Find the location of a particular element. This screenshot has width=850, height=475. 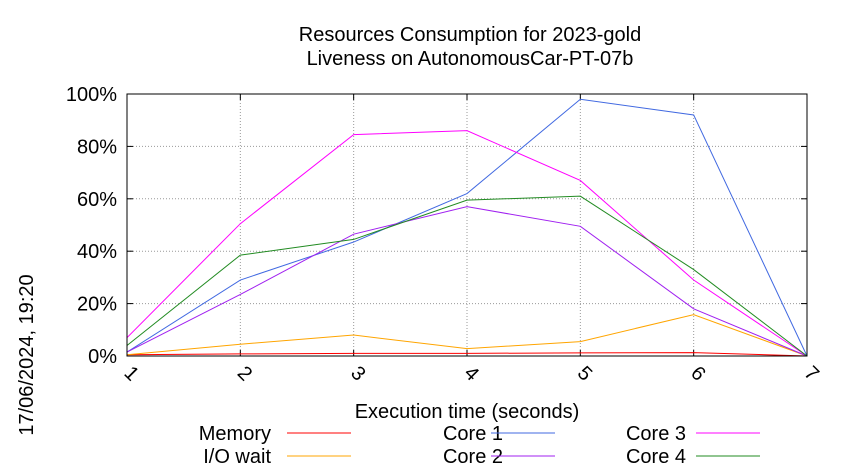

y-tick-label: 100% is located at coordinates (91, 95).